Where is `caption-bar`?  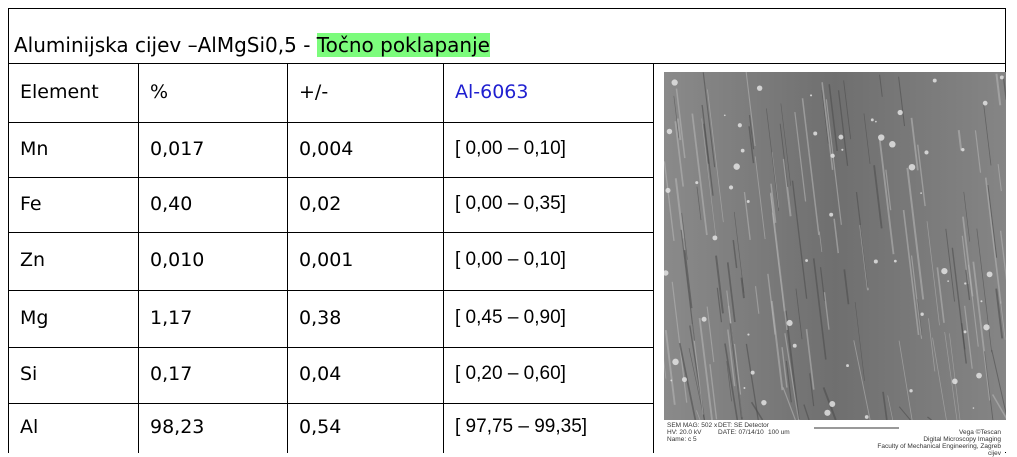 caption-bar is located at coordinates (835, 436).